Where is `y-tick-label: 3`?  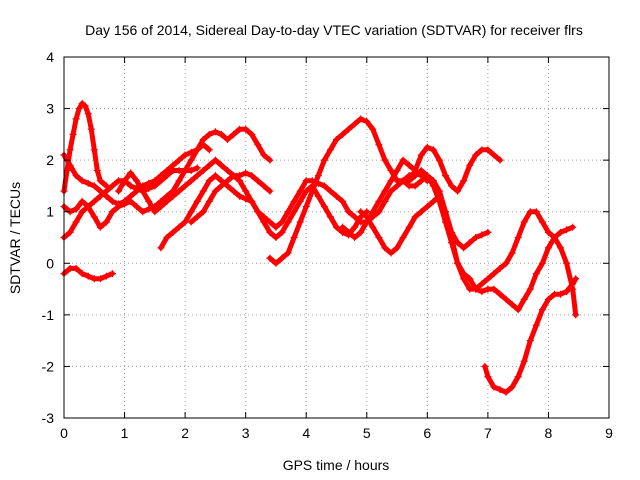 y-tick-label: 3 is located at coordinates (50, 109).